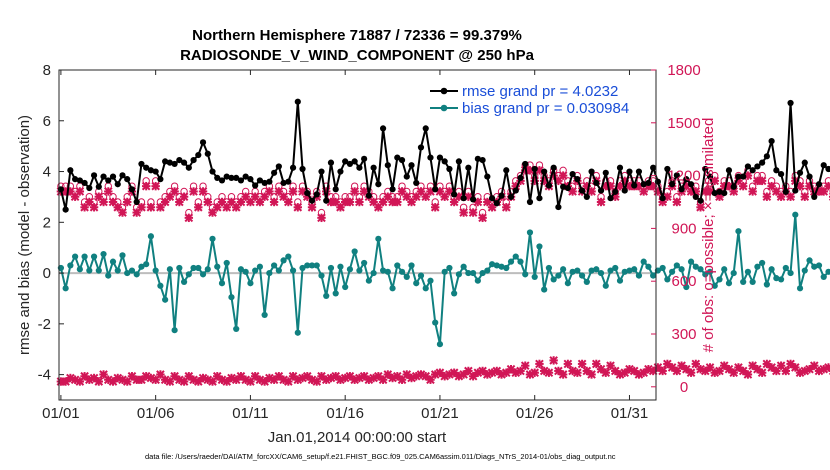 Image resolution: width=830 pixels, height=470 pixels. Describe the element at coordinates (357, 437) in the screenshot. I see `x-axis-label: Jan.01,2014 00:00:00 start` at that location.